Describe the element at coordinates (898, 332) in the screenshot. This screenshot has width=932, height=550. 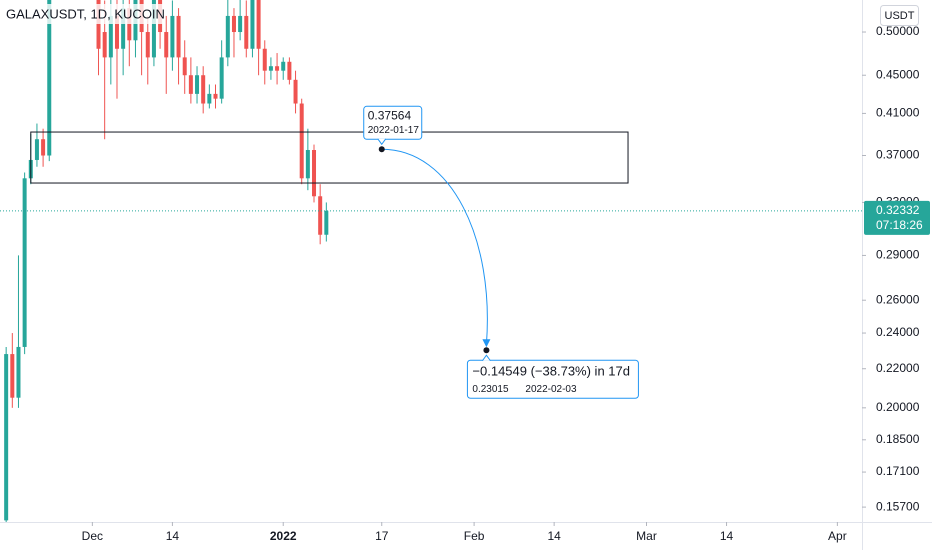
I see `y-tick-label: 0.24000` at that location.